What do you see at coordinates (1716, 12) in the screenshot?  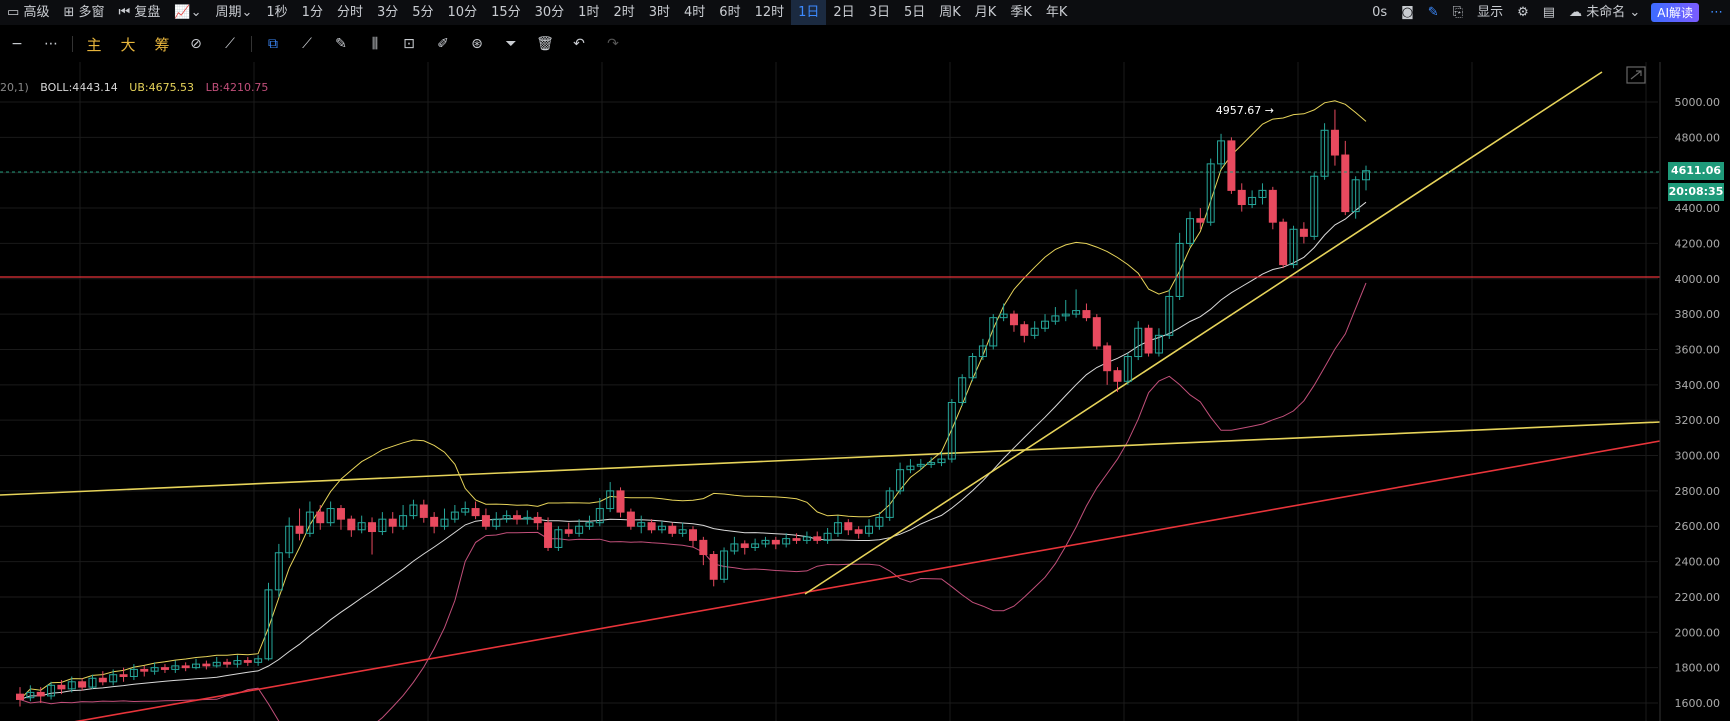 I see `share-icon: ⋯` at bounding box center [1716, 12].